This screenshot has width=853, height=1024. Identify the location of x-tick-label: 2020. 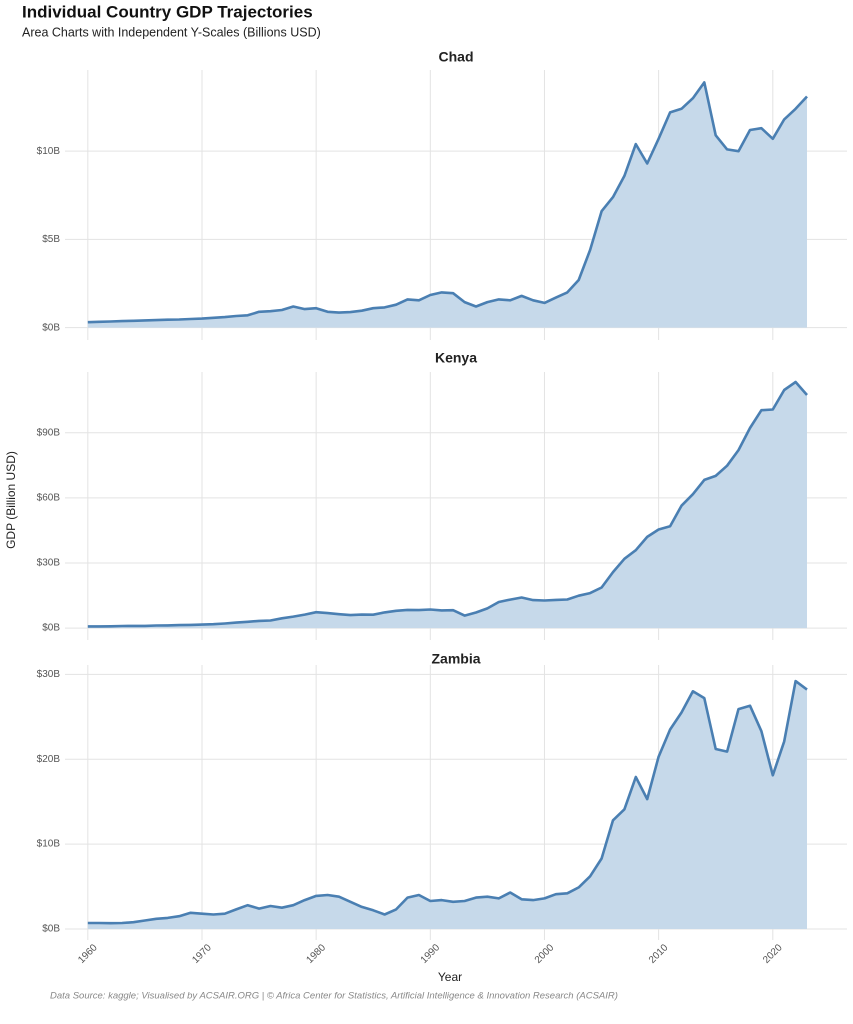
(773, 954).